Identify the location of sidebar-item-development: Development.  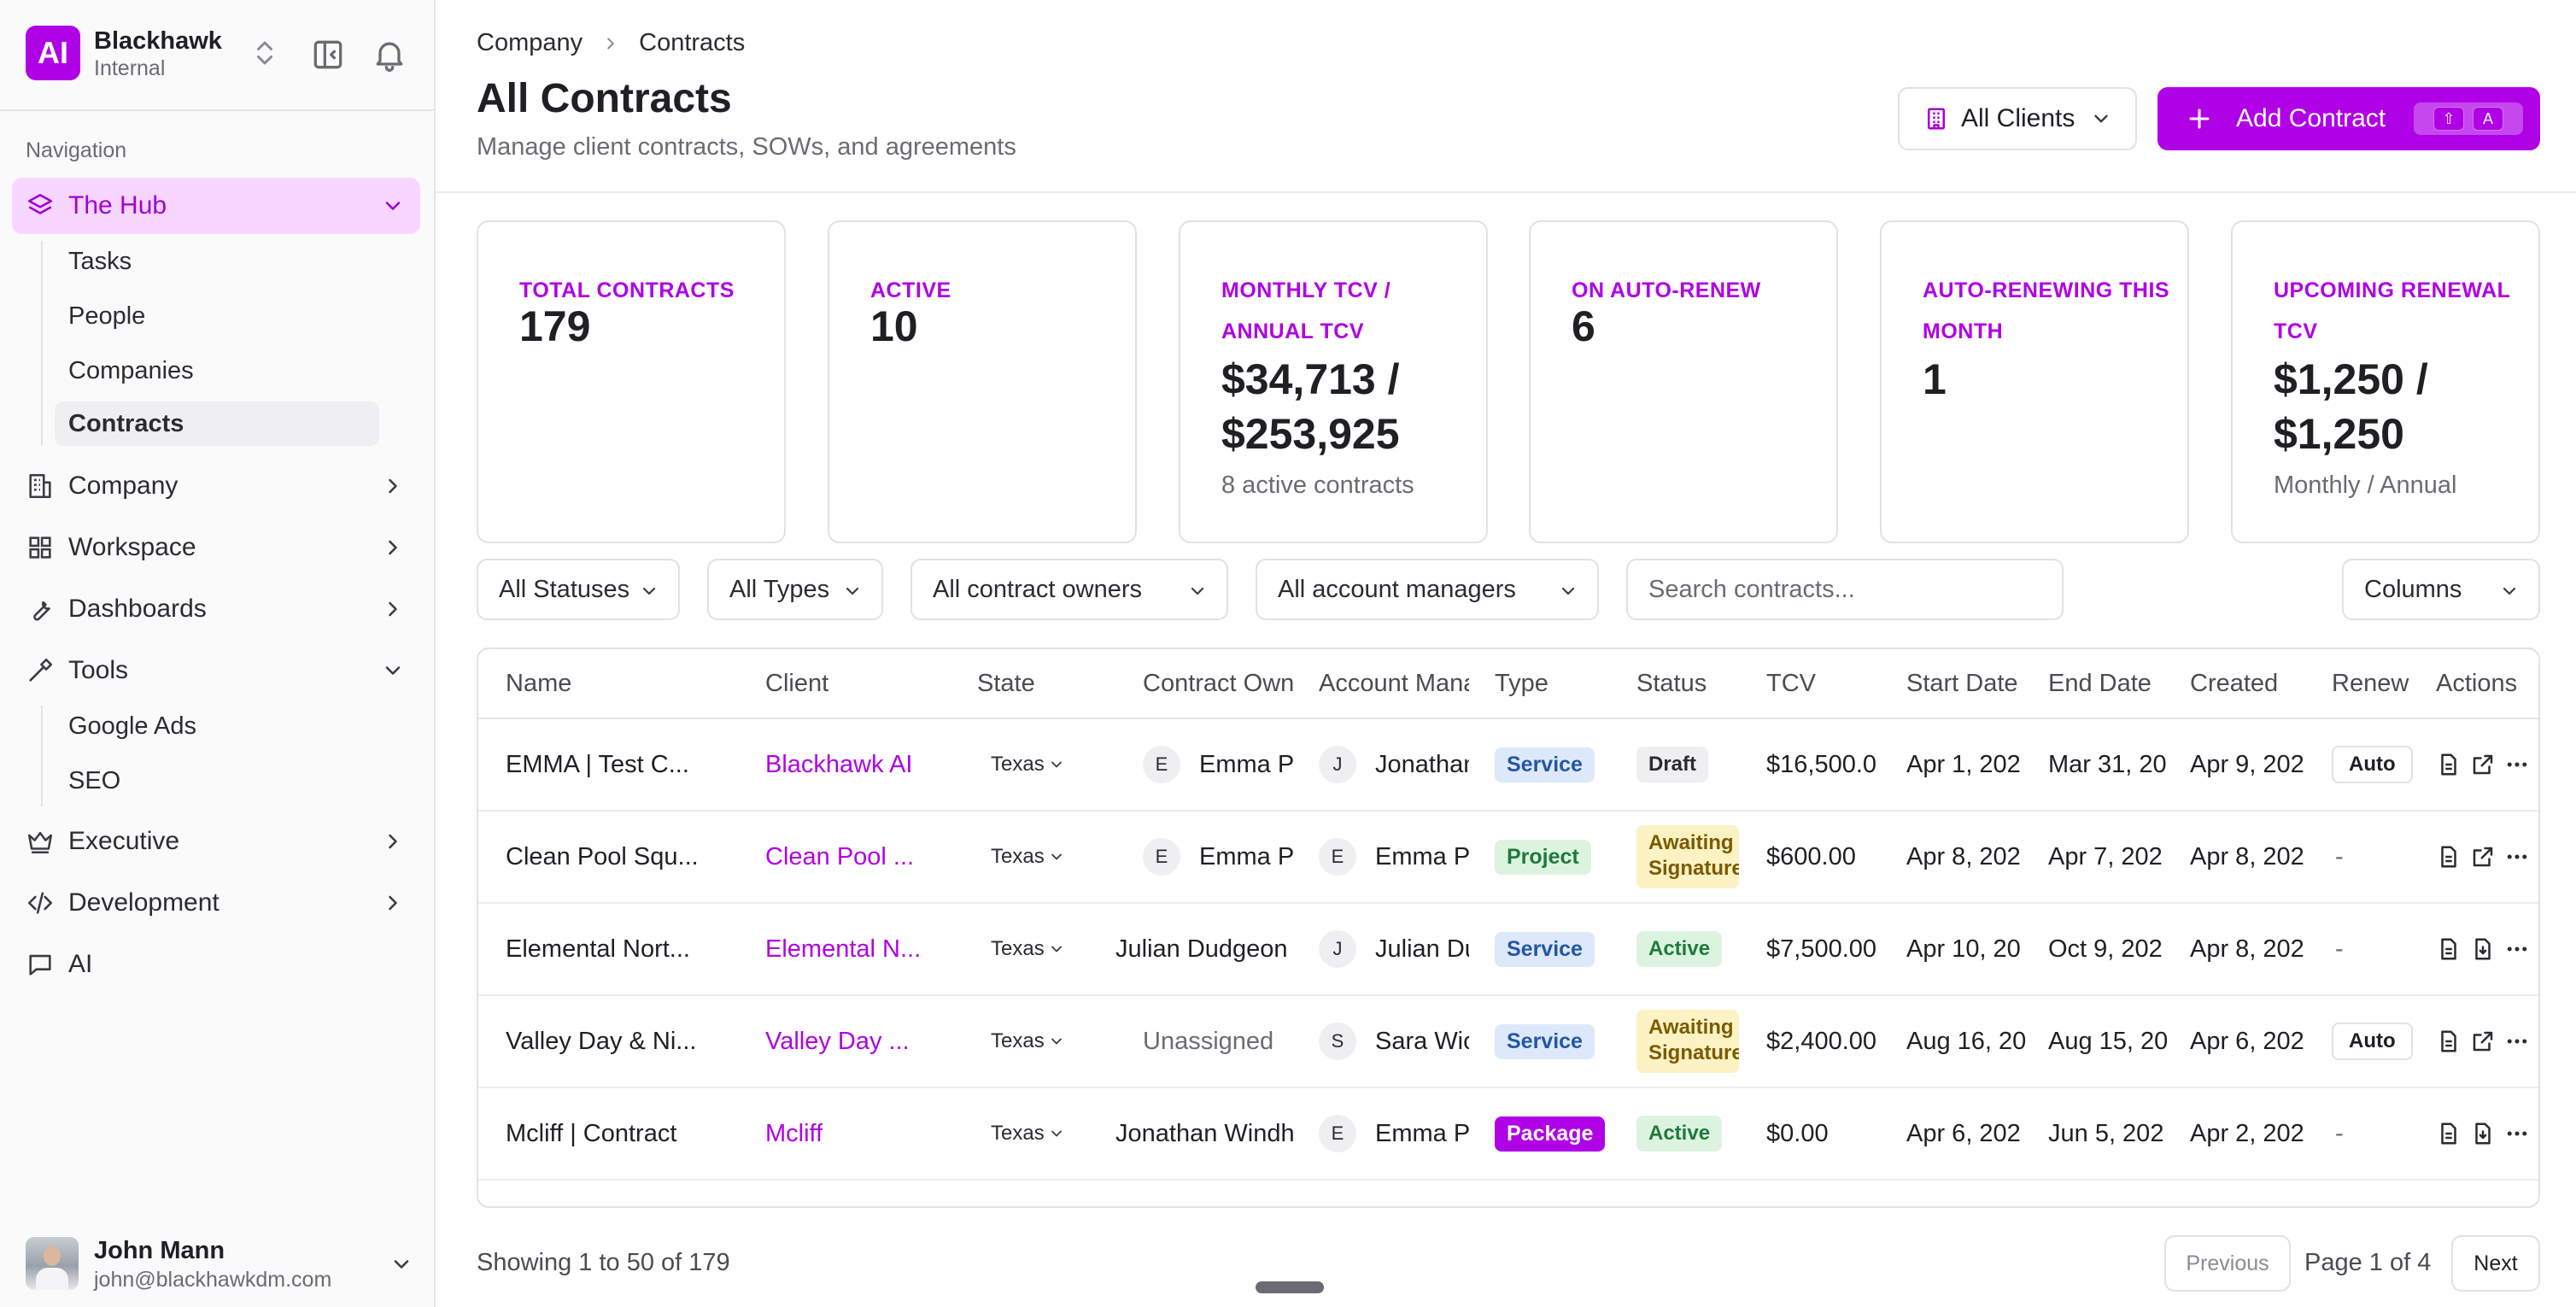
(216, 903).